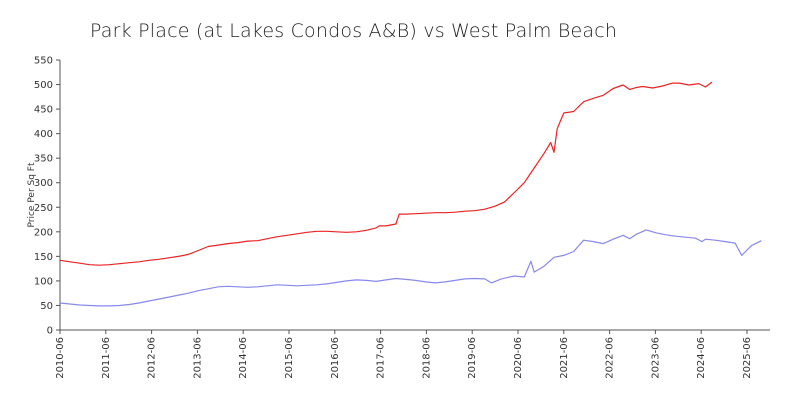 This screenshot has height=400, width=800. What do you see at coordinates (335, 358) in the screenshot?
I see `x-tick-label: 2016-06` at bounding box center [335, 358].